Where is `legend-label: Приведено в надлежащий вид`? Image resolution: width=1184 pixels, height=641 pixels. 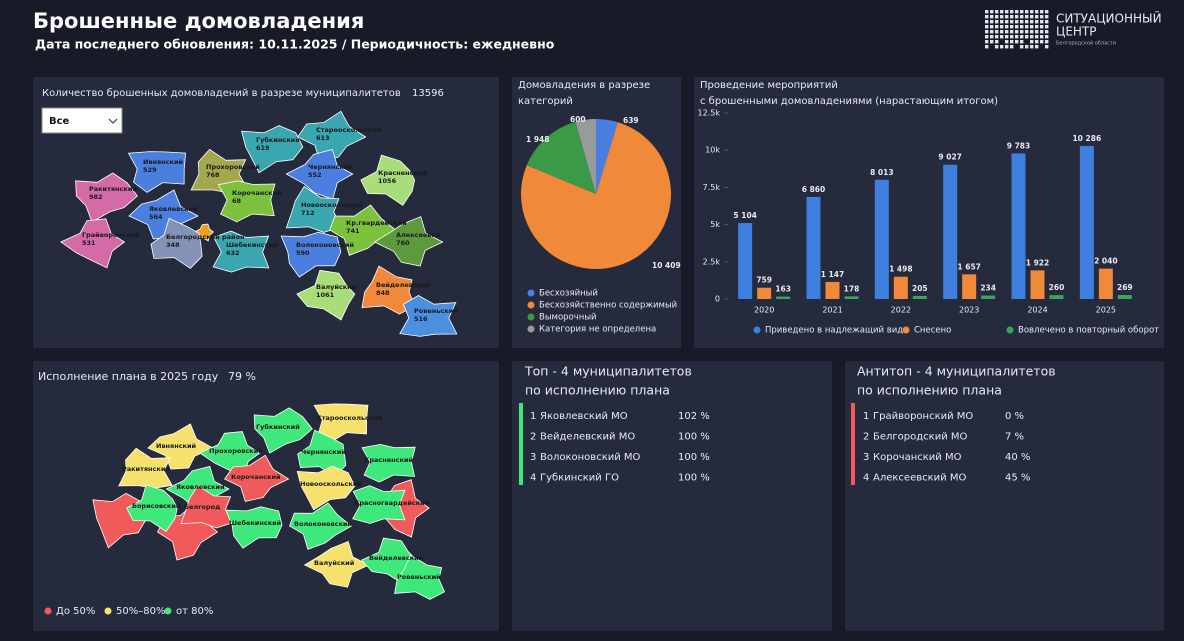 legend-label: Приведено в надлежащий вид is located at coordinates (834, 331).